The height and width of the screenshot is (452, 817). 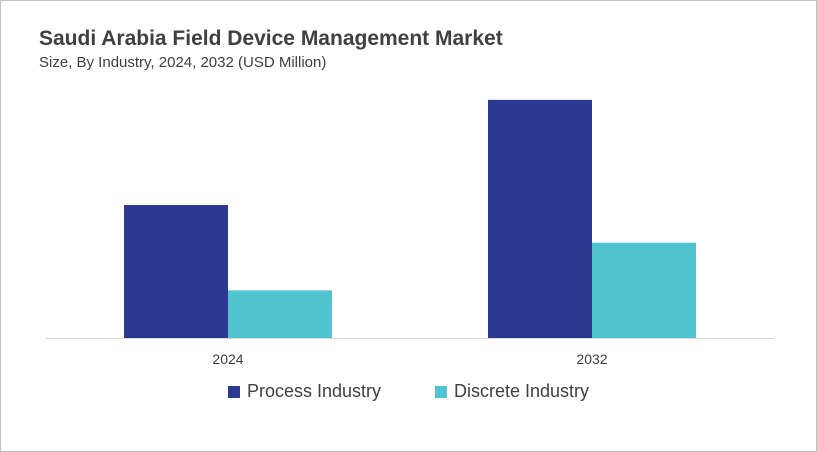 I want to click on chart-legend: Process Industry Discrete Industry, so click(x=408, y=391).